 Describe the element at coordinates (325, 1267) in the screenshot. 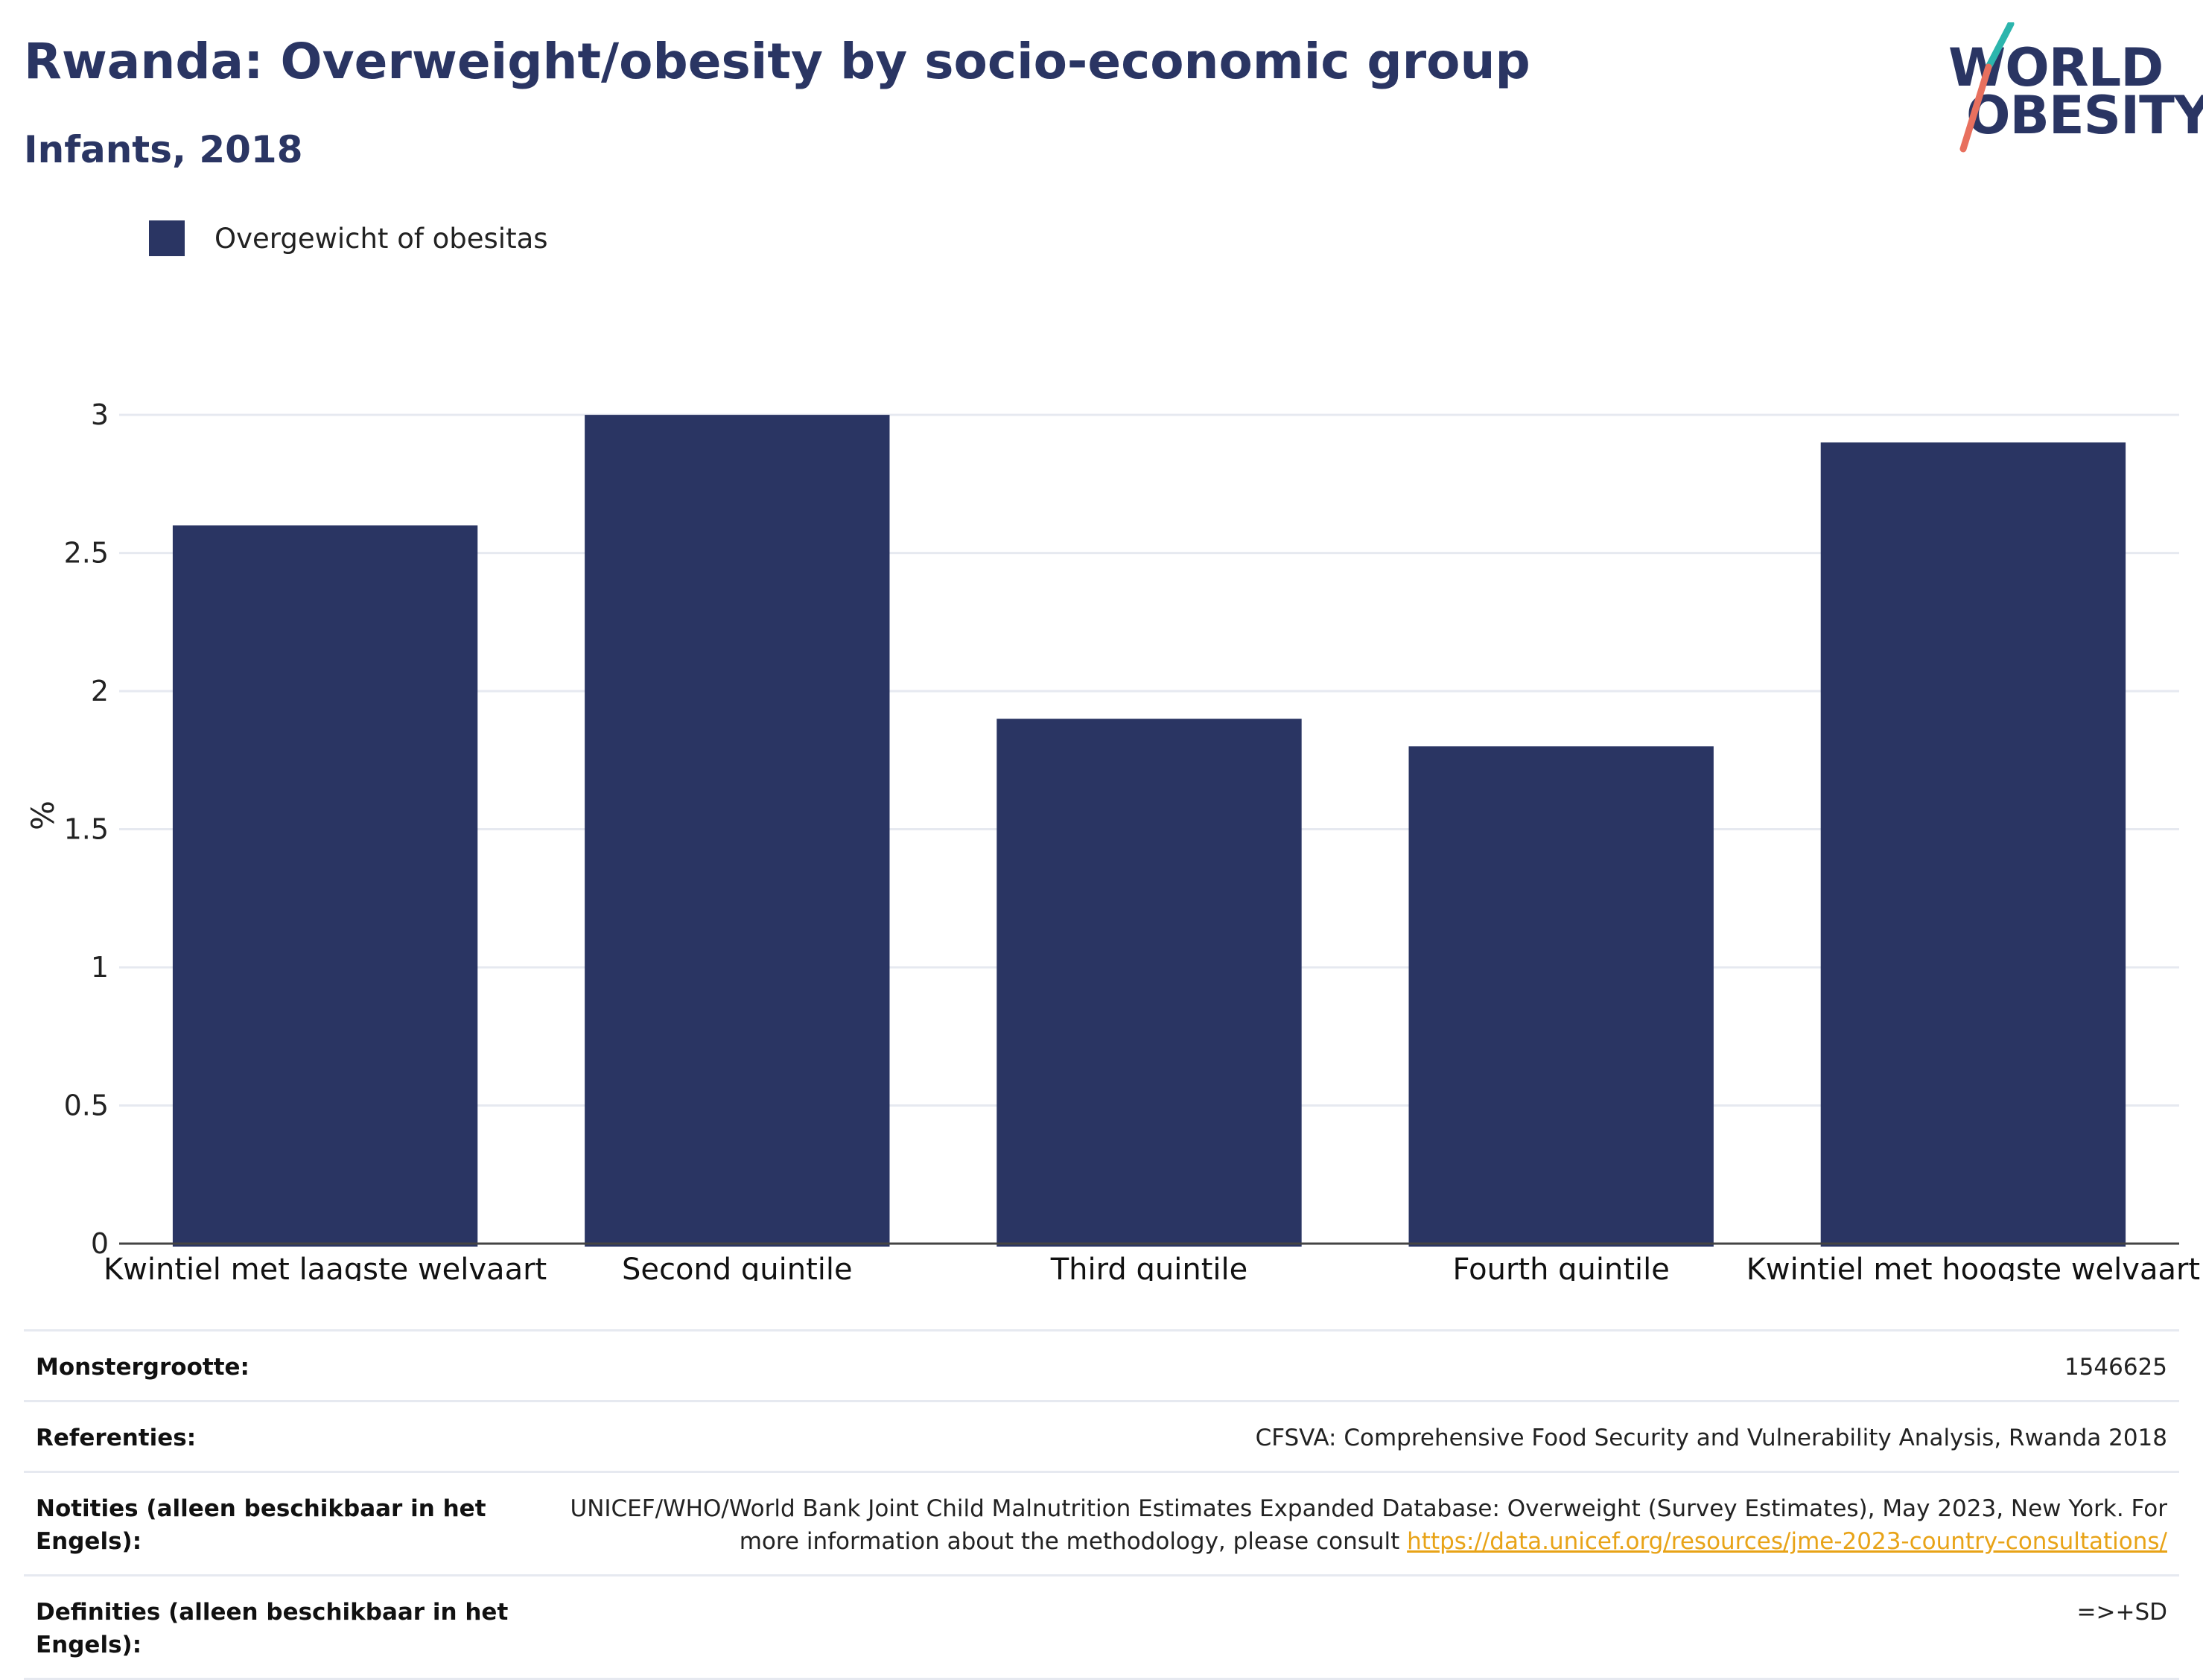

I see `x-tick-label: Kwintiel met laagste welvaart` at that location.